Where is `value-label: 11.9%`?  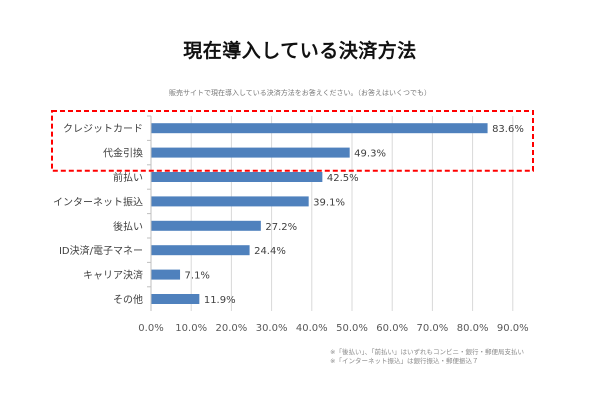
value-label: 11.9% is located at coordinates (220, 300).